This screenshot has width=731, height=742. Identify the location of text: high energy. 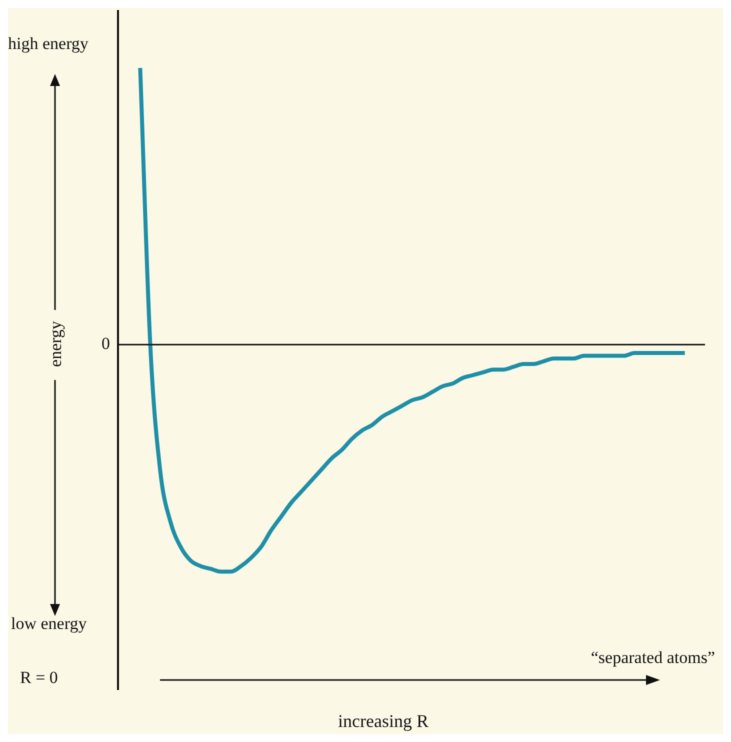
(48, 44).